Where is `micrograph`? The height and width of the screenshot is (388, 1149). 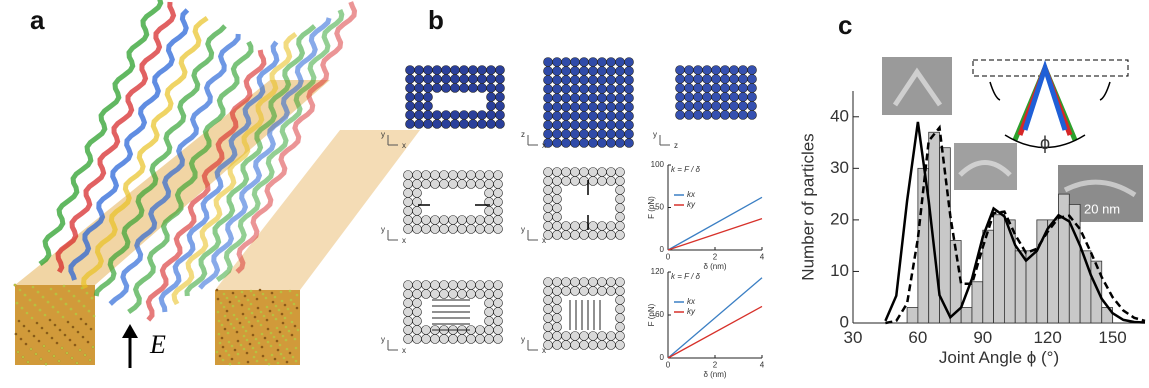 micrograph is located at coordinates (985, 166).